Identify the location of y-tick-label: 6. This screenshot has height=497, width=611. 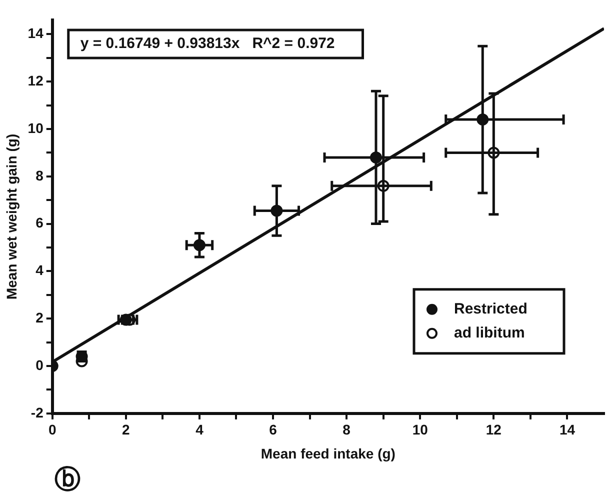
(40, 222).